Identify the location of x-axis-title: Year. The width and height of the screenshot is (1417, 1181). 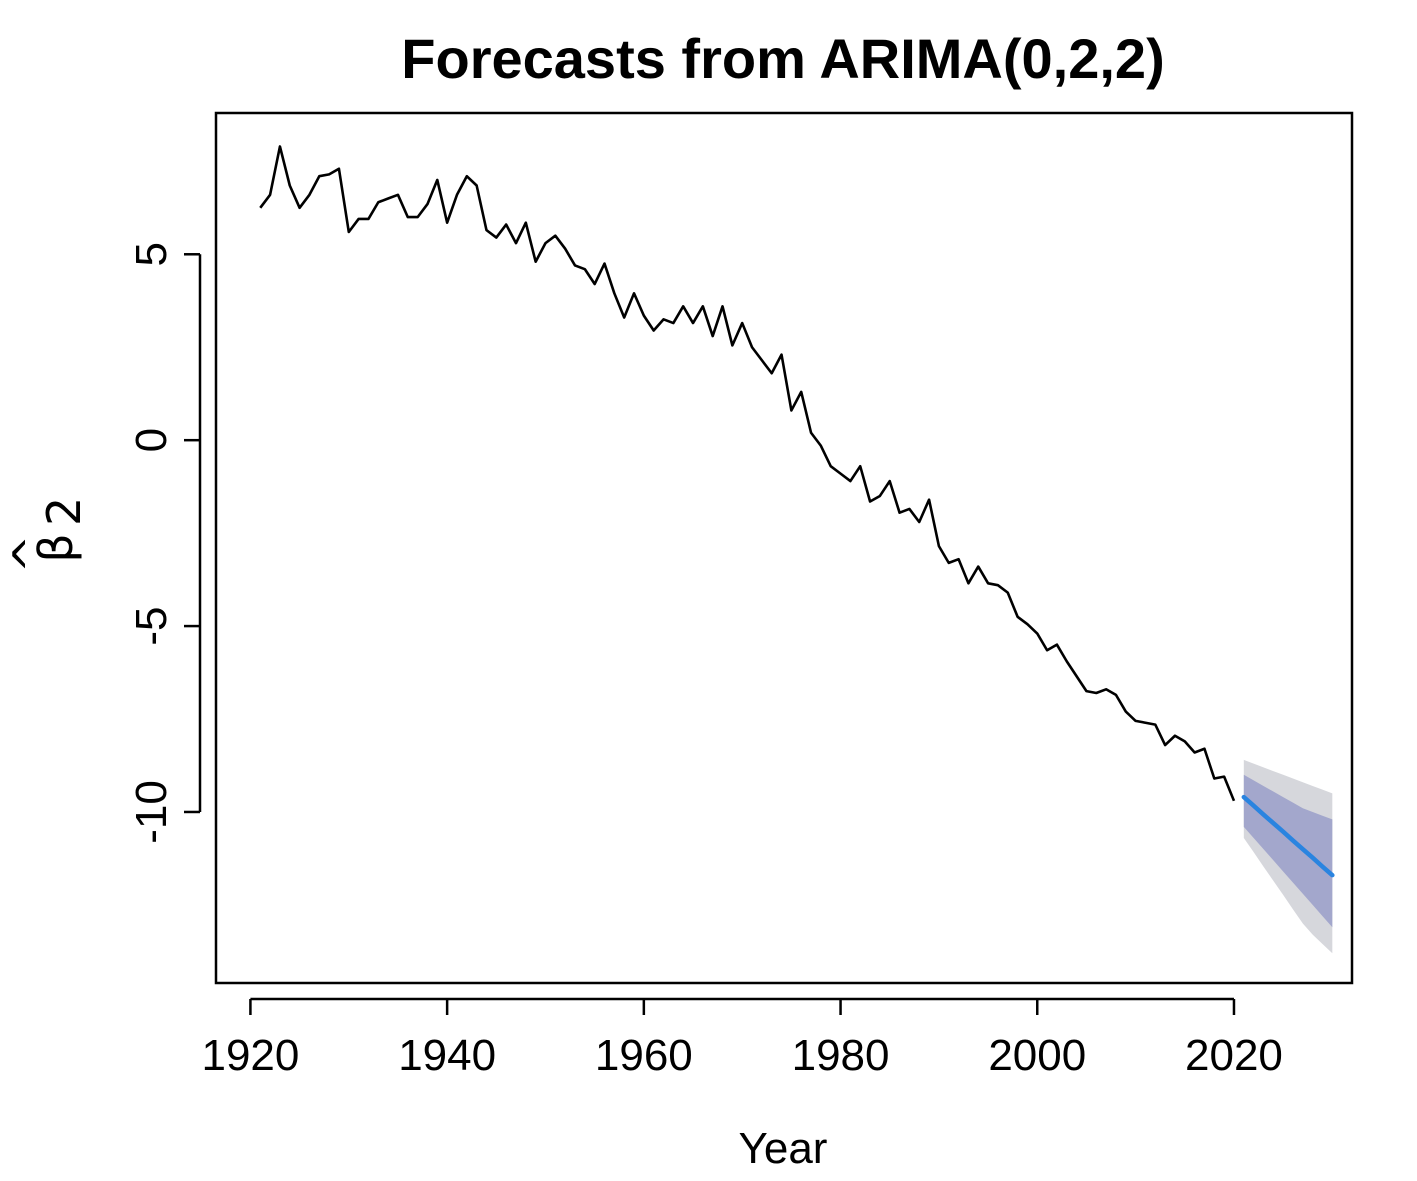
(783, 1148).